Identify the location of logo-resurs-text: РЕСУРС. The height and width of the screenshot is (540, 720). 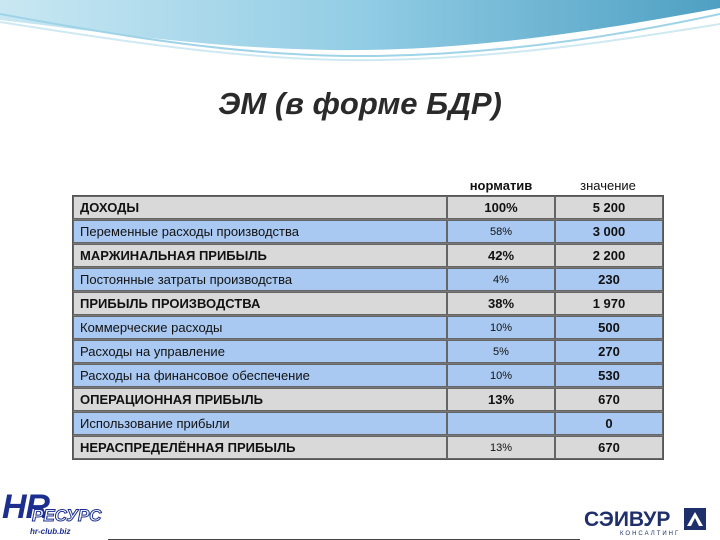
(66, 516).